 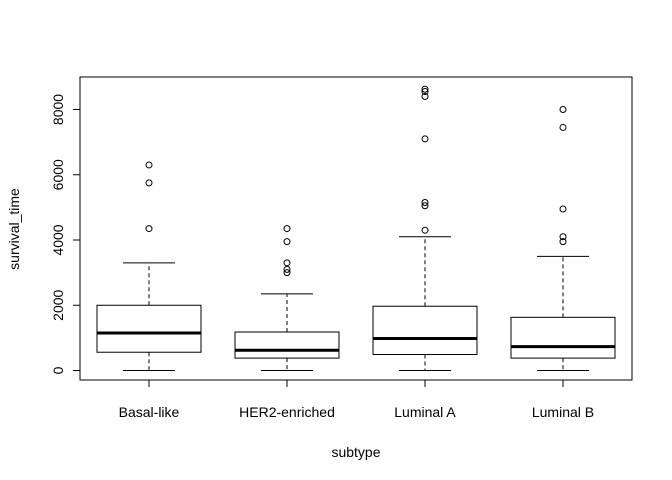 What do you see at coordinates (287, 298) in the screenshot?
I see `box-her2-enriched` at bounding box center [287, 298].